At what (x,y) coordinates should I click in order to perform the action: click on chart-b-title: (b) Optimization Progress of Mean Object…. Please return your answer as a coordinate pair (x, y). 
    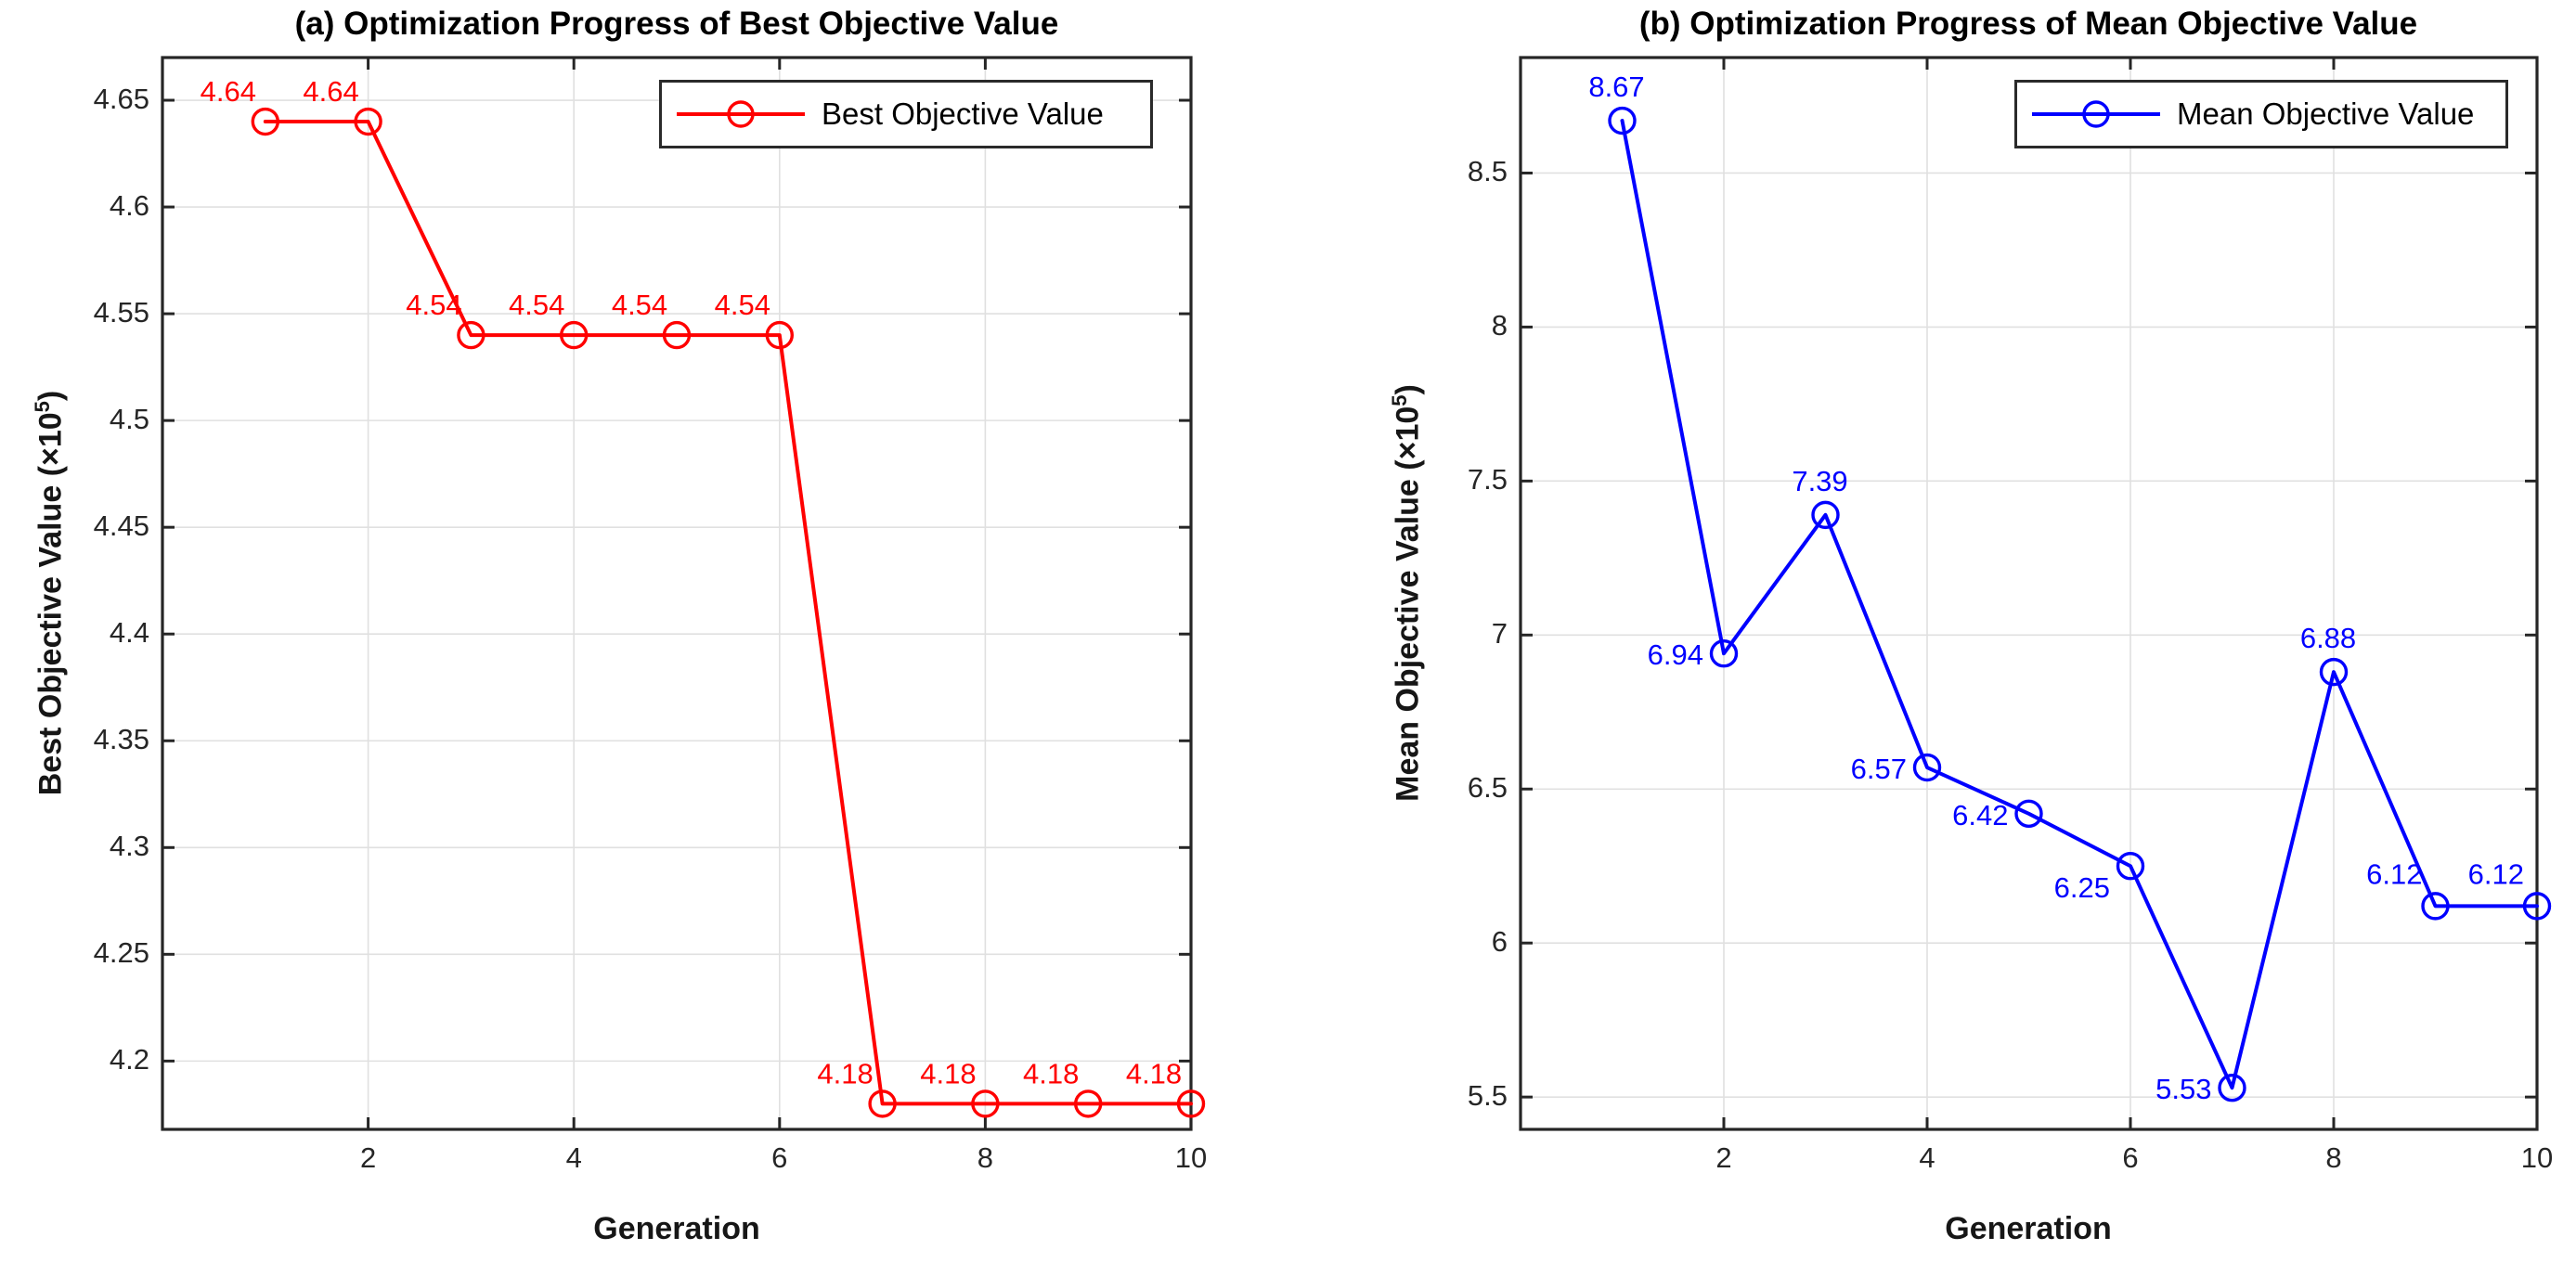
    Looking at the image, I should click on (2028, 24).